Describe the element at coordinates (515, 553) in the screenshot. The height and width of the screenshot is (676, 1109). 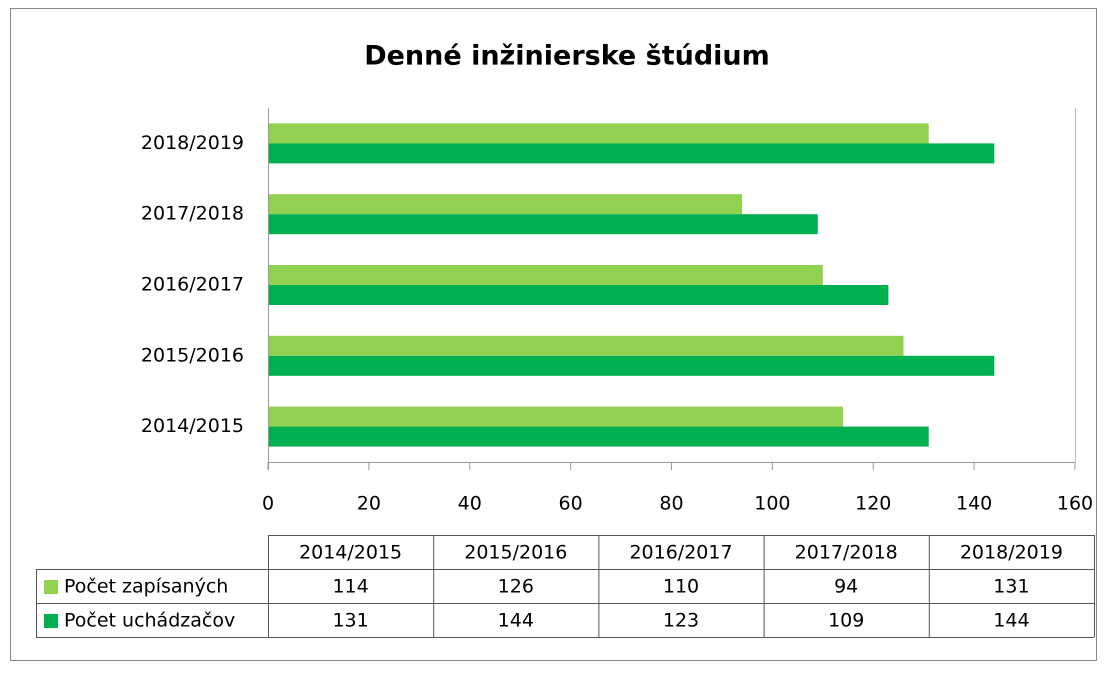
I see `table-header: 2015/2016` at that location.